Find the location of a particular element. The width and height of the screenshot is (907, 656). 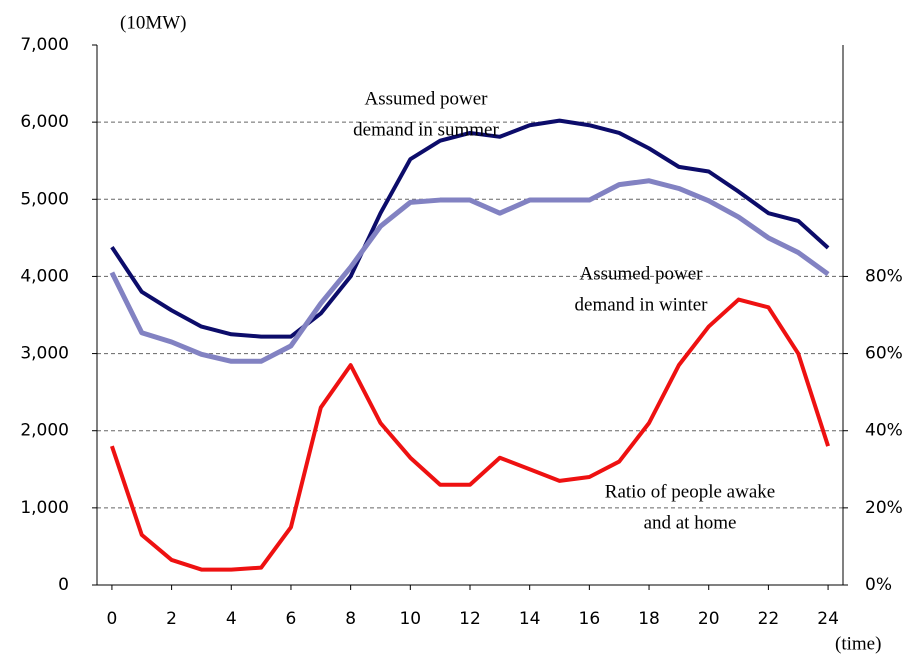

y2-tick-label: 20% is located at coordinates (884, 508).